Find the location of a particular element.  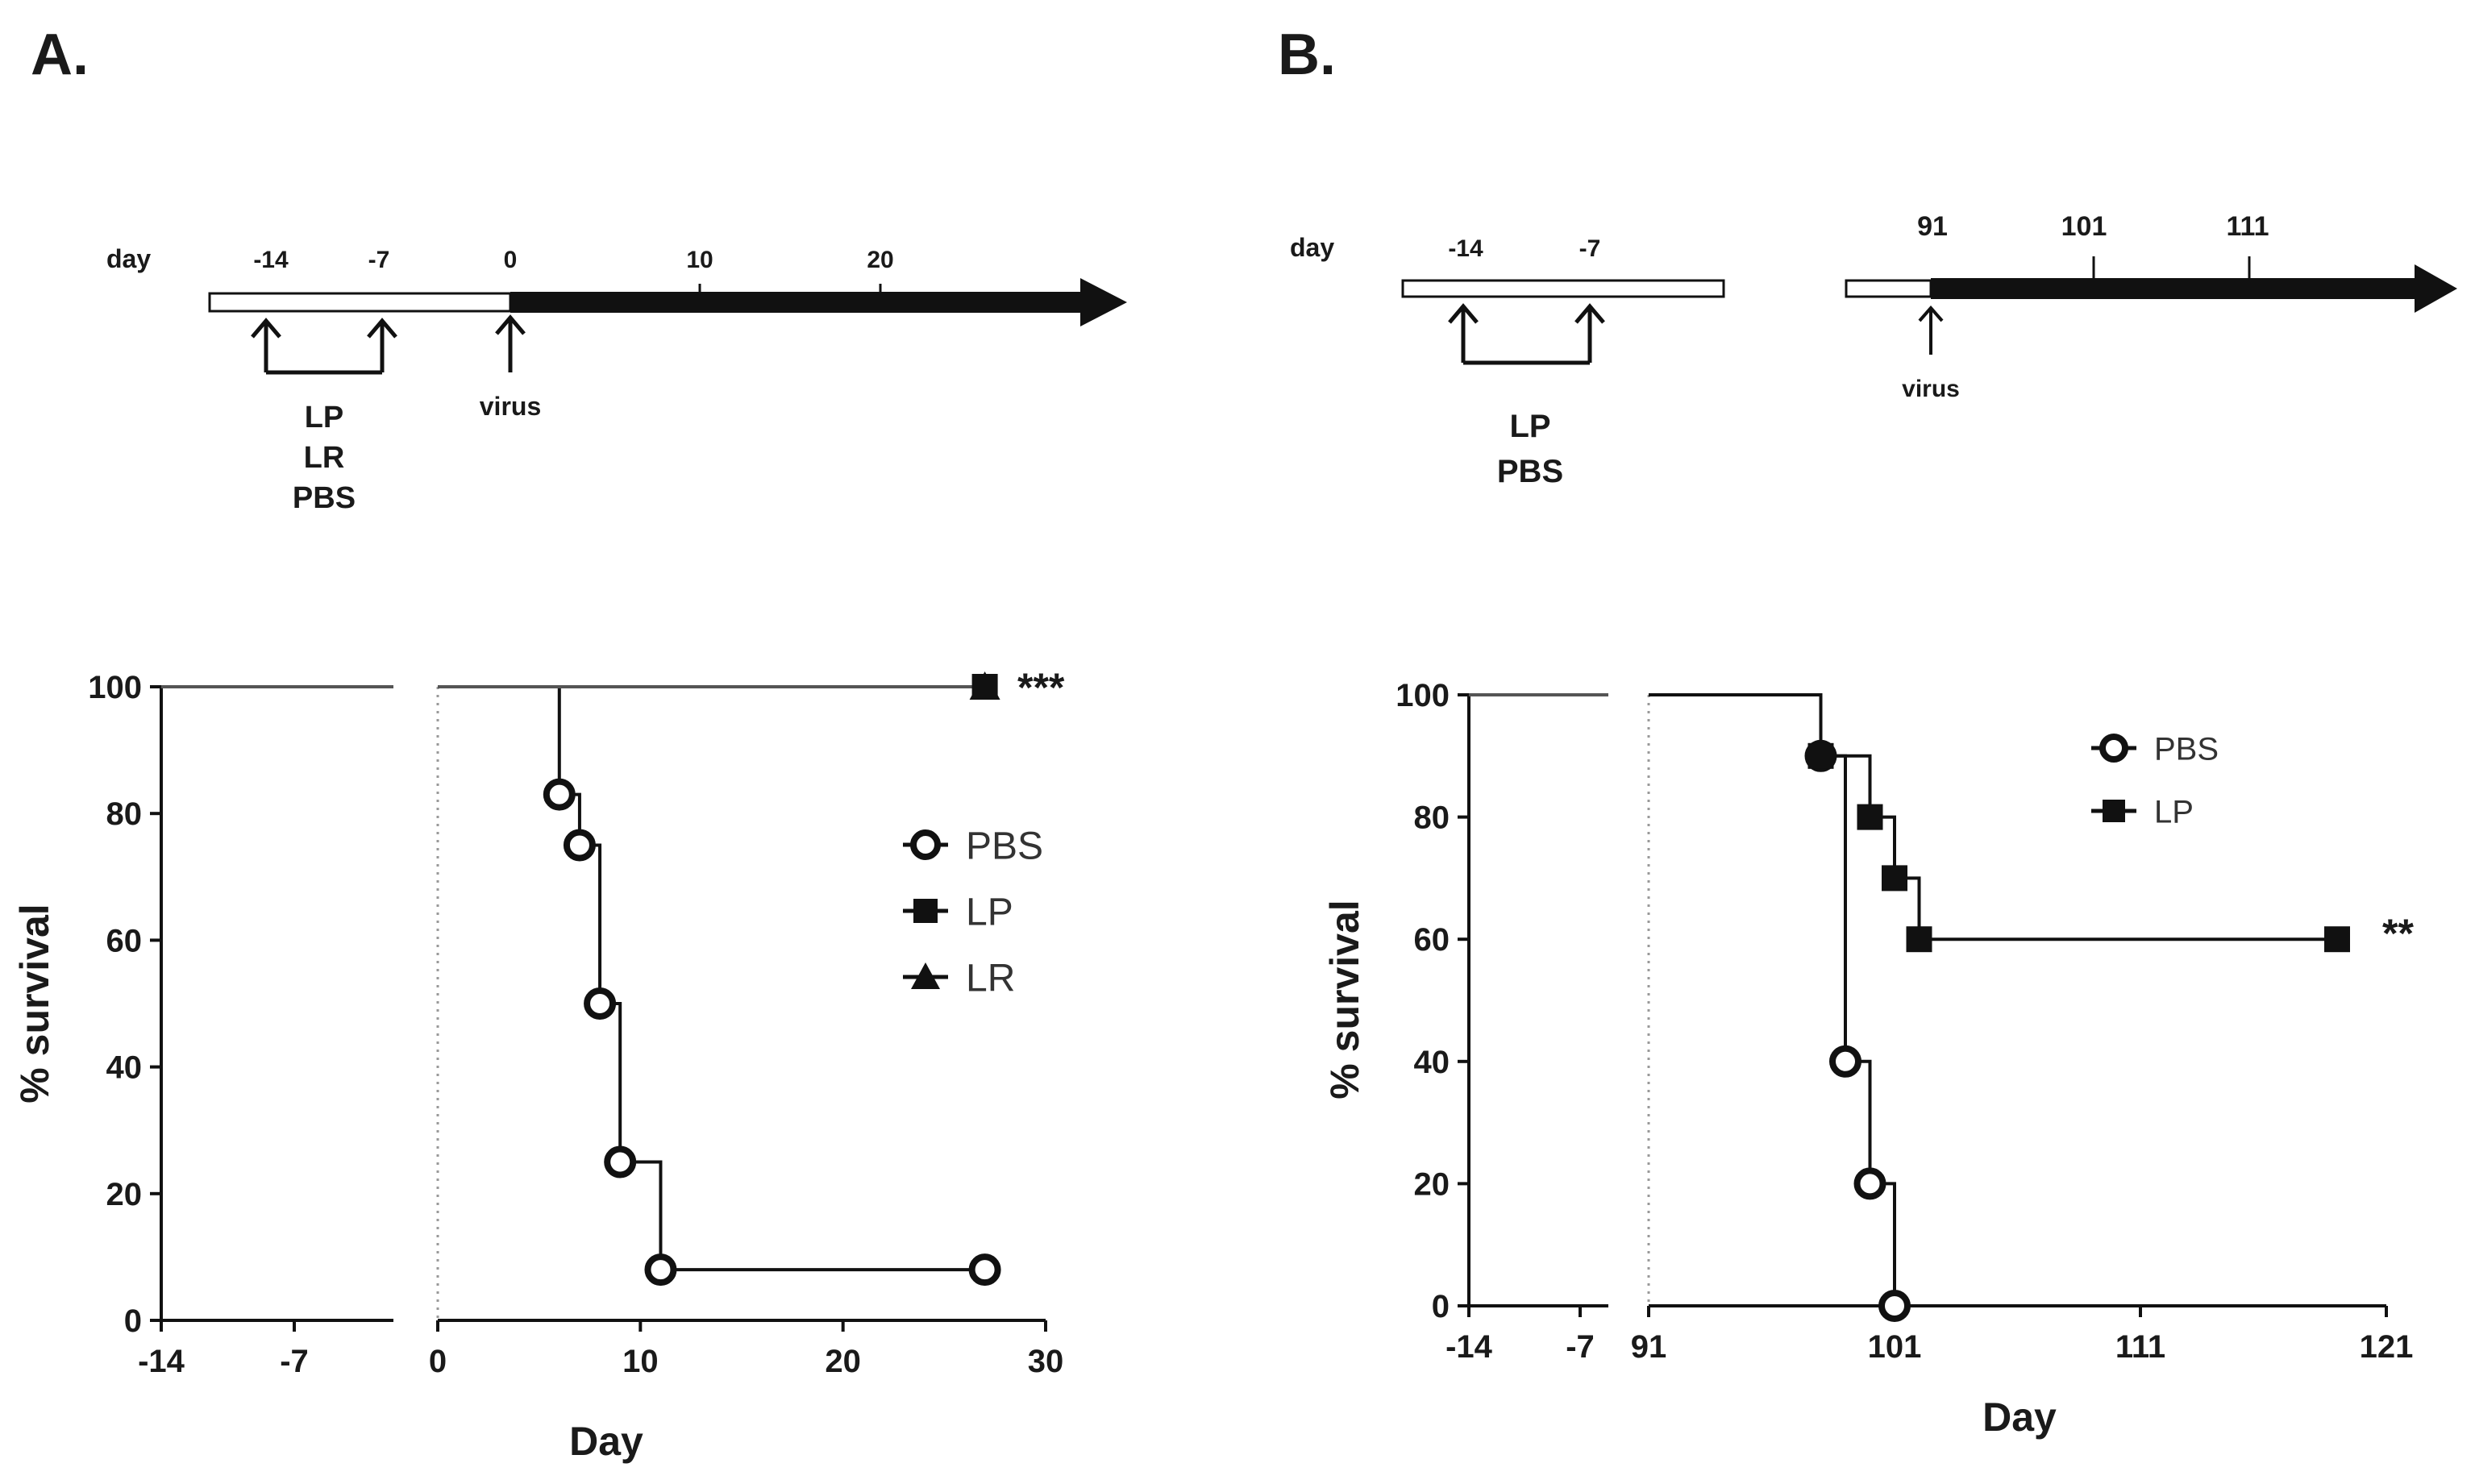

timeline-a: day -14 -7 0 10 20 LP LR PBS virus is located at coordinates (616, 379).